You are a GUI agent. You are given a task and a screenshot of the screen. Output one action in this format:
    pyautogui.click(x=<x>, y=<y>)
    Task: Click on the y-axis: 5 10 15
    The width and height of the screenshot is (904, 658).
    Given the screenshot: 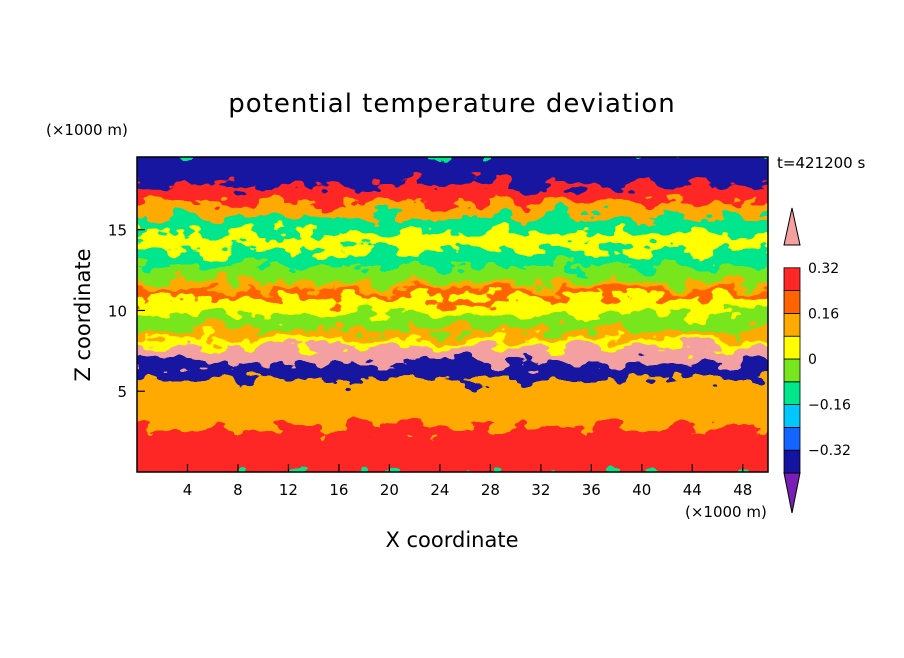 What is the action you would take?
    pyautogui.click(x=126, y=311)
    